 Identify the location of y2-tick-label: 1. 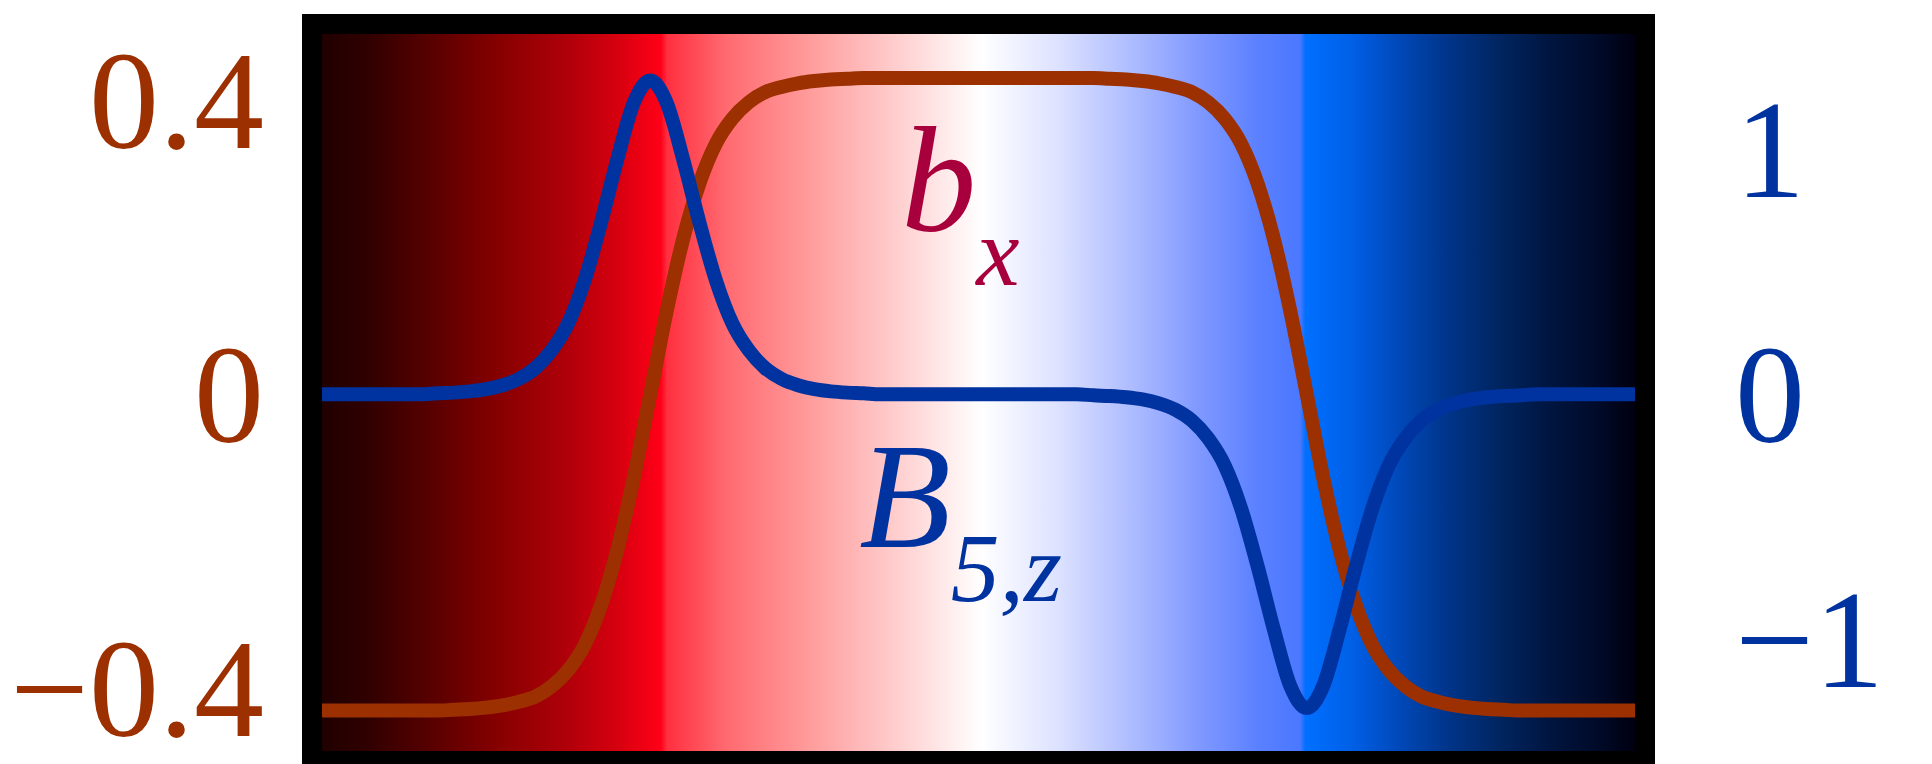
(1770, 149).